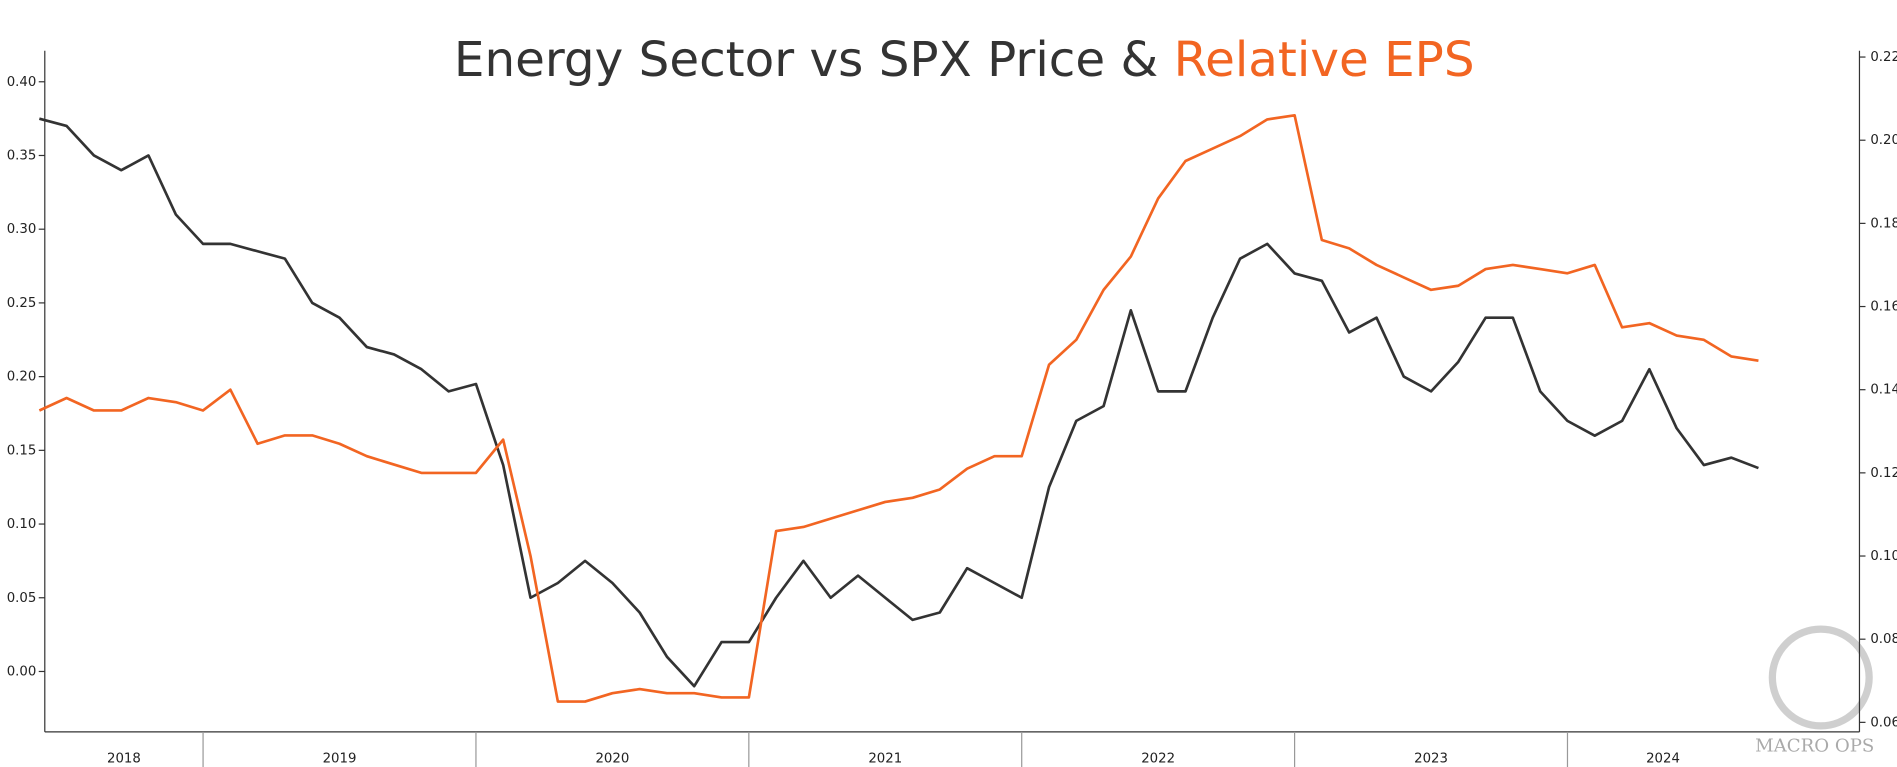 The image size is (1897, 767). I want to click on title-series-0: Energy Sector vs SPX Price, so click(779, 60).